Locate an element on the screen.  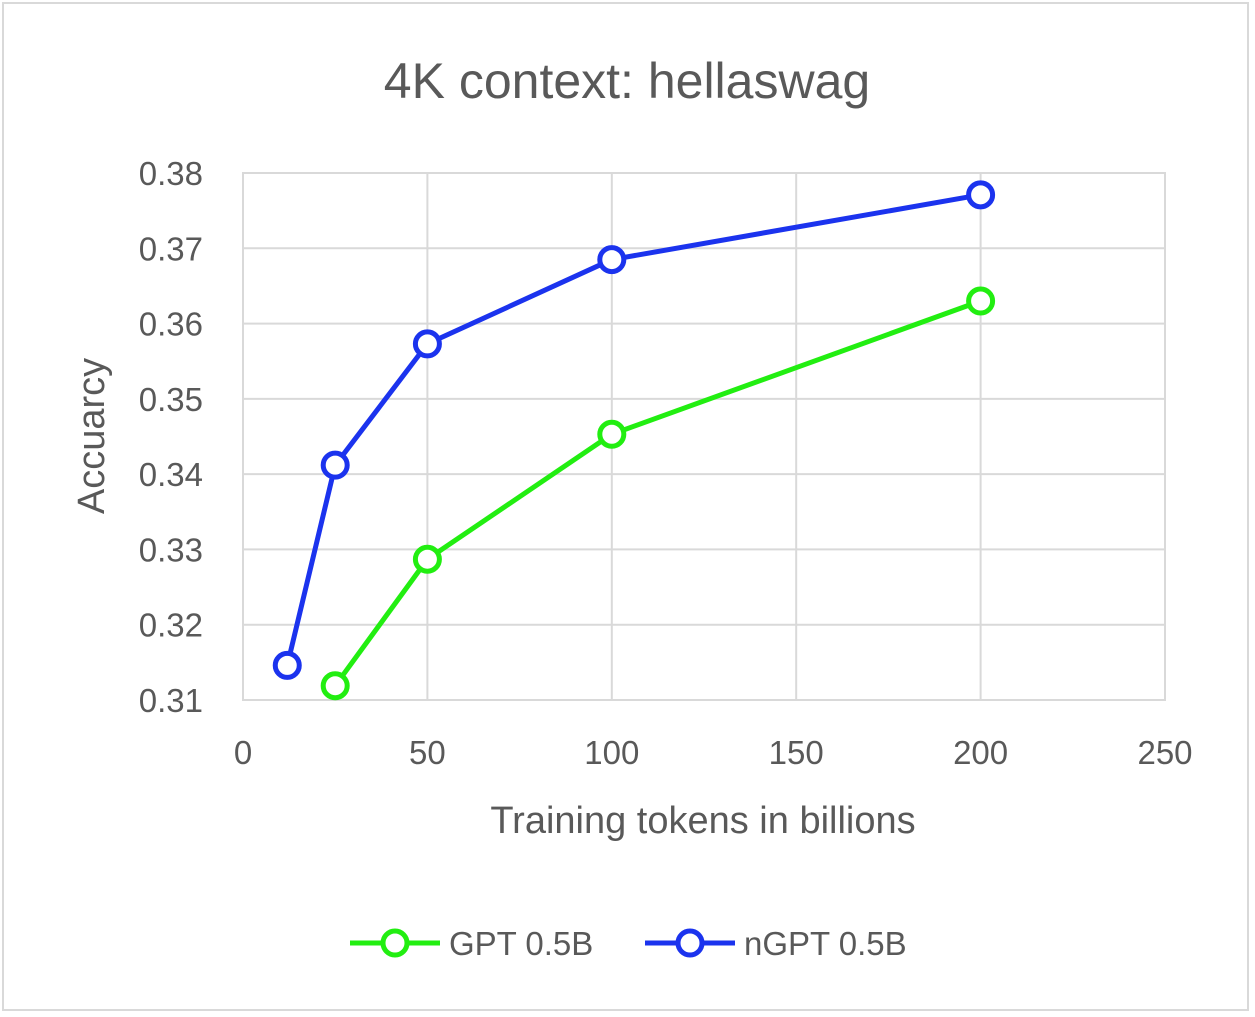
x-tick-label: 100 is located at coordinates (611, 752).